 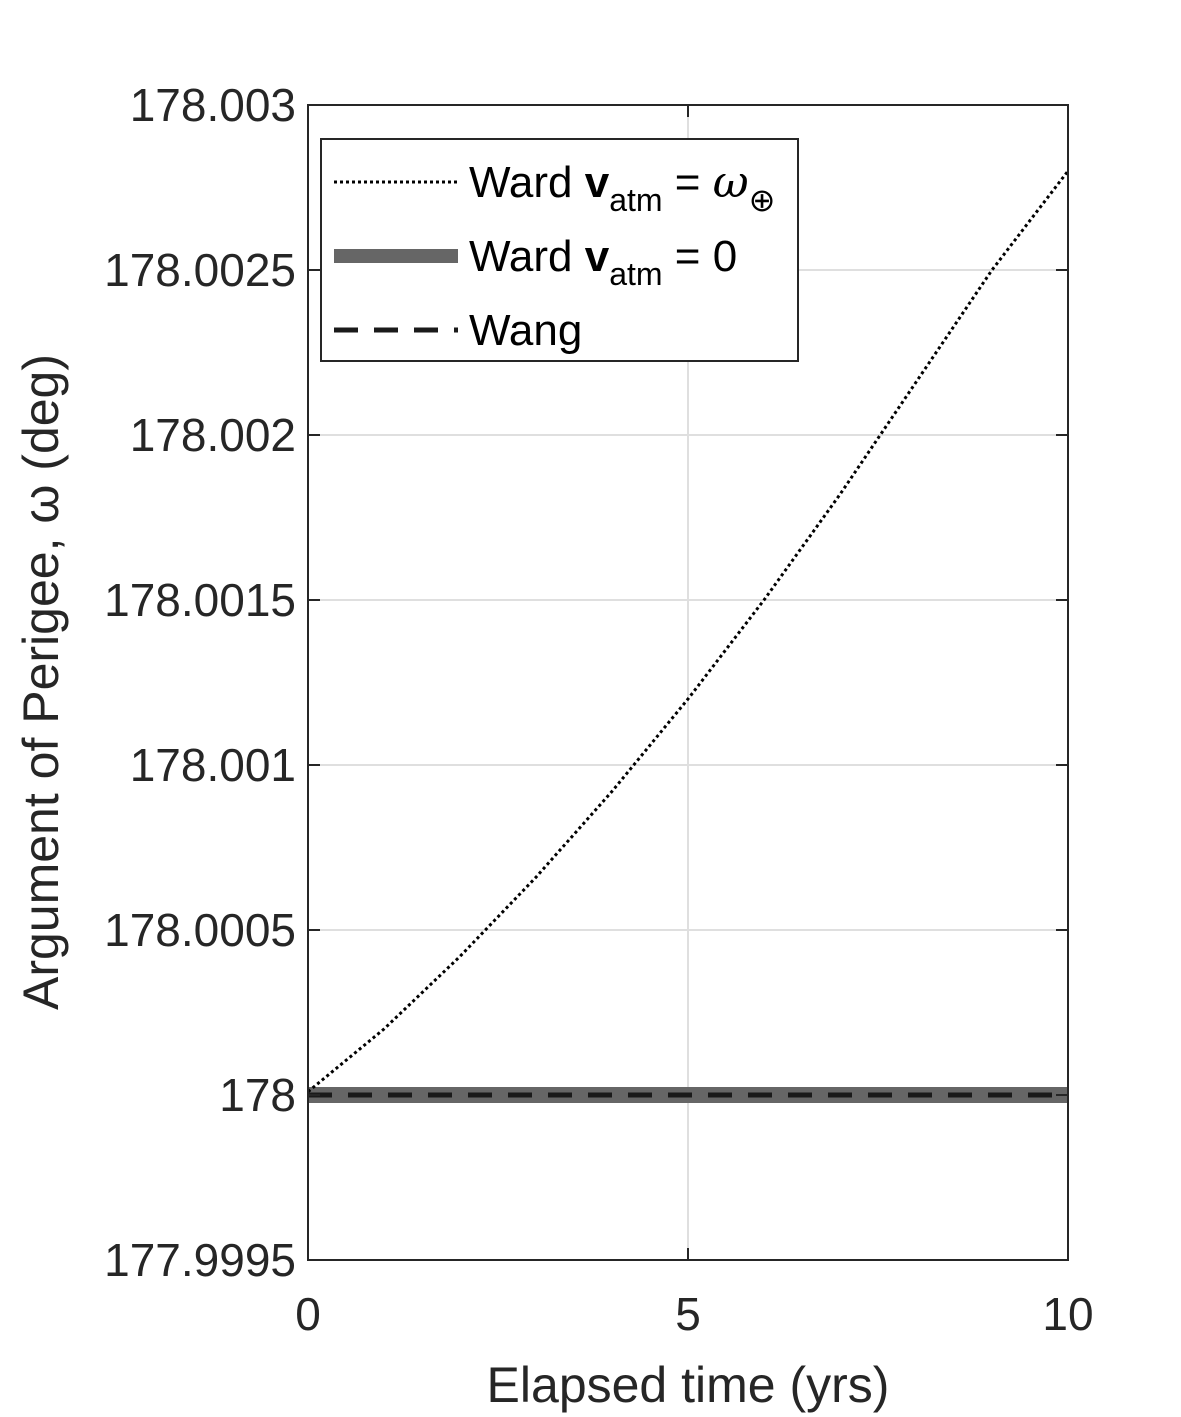 I want to click on y-tick-label: 178.001, so click(x=213, y=765).